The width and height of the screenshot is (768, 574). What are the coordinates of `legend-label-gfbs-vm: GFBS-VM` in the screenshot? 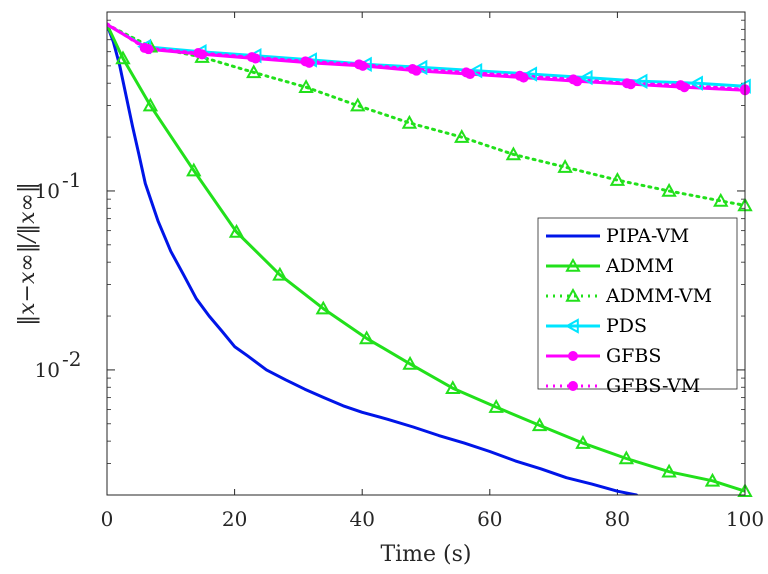 It's located at (653, 386).